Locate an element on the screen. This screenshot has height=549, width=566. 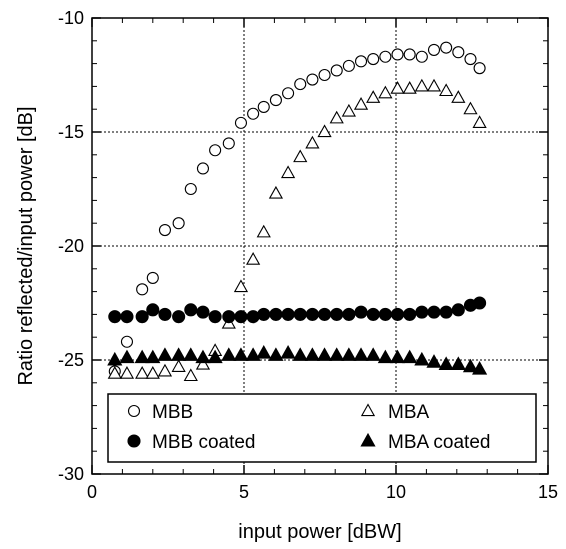
y-tick-label: -20 is located at coordinates (71, 246).